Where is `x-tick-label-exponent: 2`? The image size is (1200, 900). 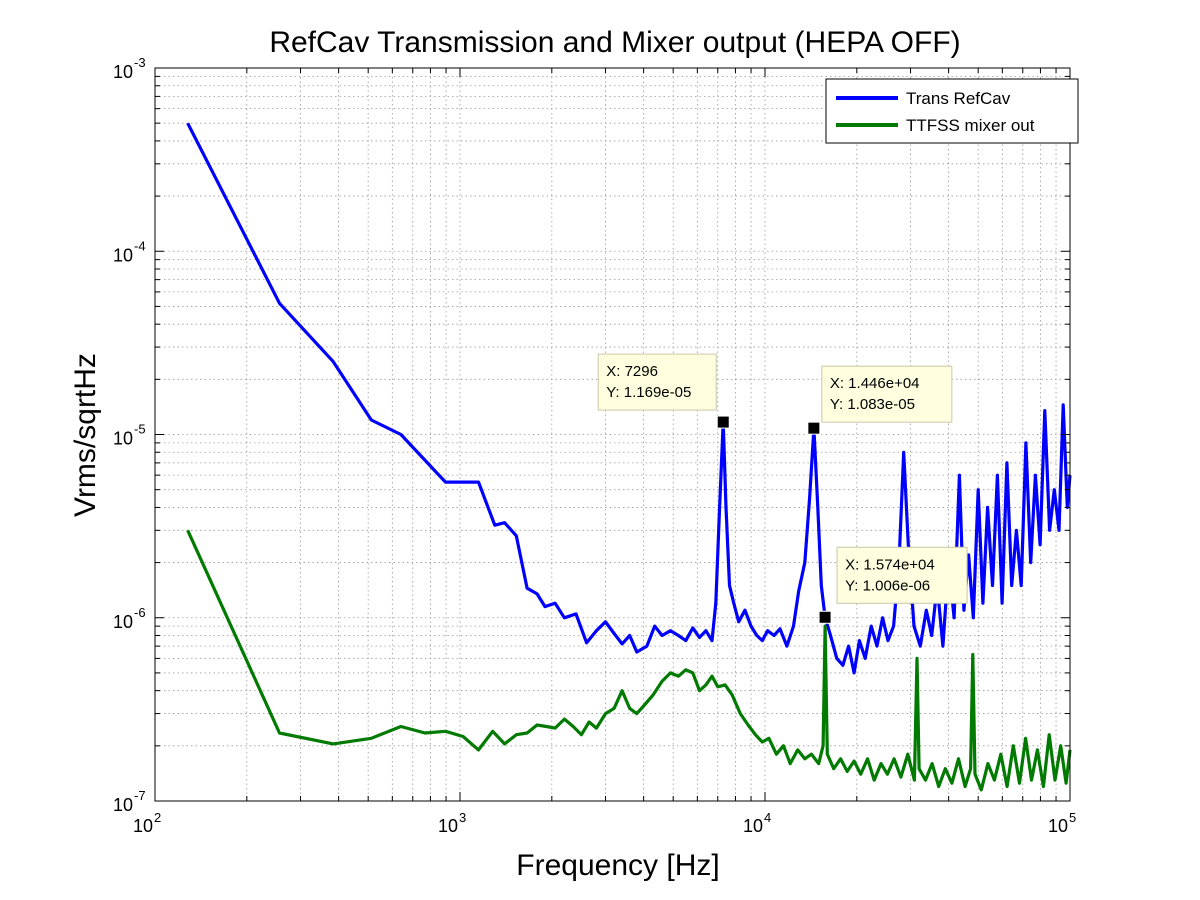 x-tick-label-exponent: 2 is located at coordinates (157, 817).